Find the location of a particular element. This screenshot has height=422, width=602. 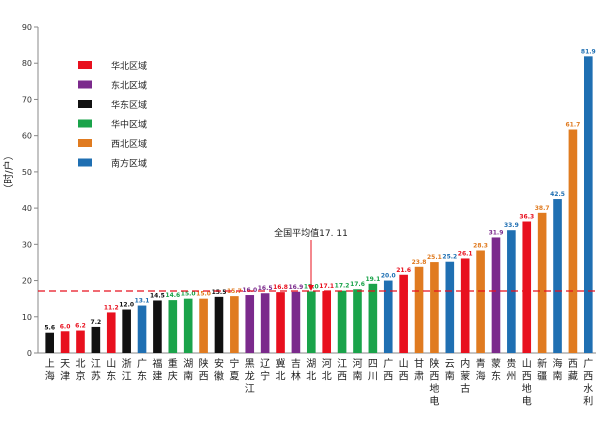

bar-value-label: 31.9 is located at coordinates (496, 232).